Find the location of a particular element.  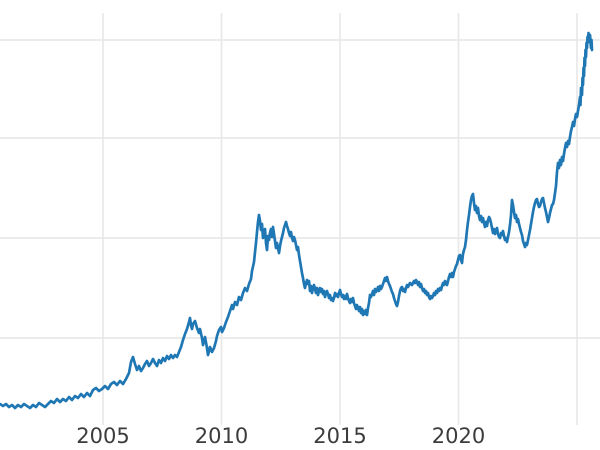

x-tick-label-2005: 2005 is located at coordinates (103, 436).